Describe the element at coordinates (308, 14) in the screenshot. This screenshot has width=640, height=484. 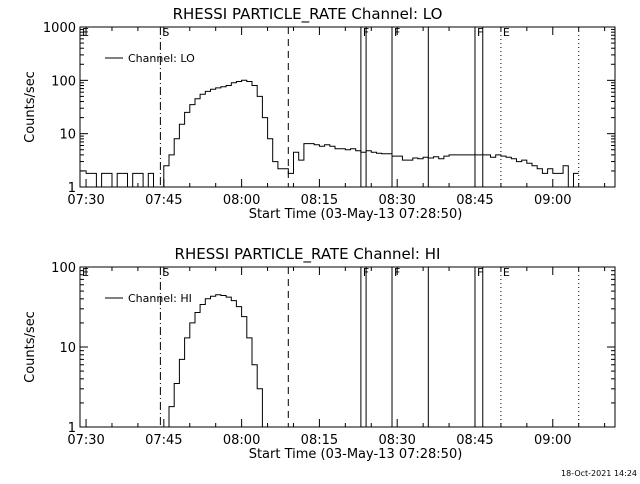
I see `chart-title: RHESSI PARTICLE_RATE Channel: LO` at that location.